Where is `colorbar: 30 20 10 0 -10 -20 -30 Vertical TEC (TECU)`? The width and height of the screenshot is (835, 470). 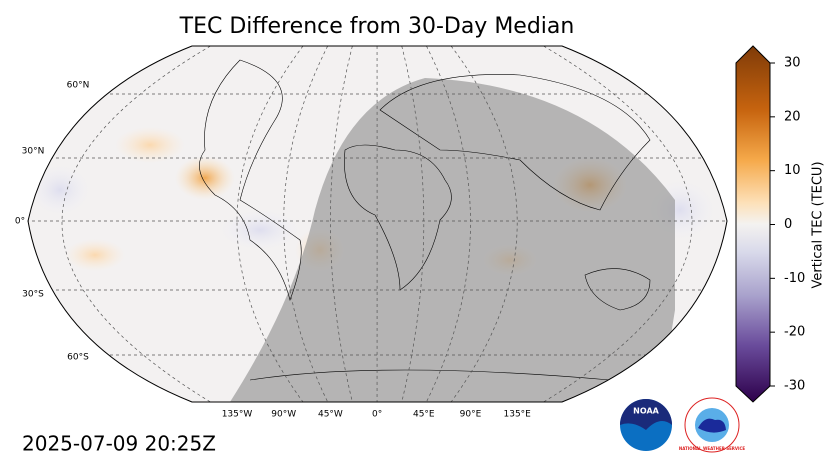
colorbar: 30 20 10 0 -10 -20 -30 Vertical TEC (TECU) is located at coordinates (780, 224).